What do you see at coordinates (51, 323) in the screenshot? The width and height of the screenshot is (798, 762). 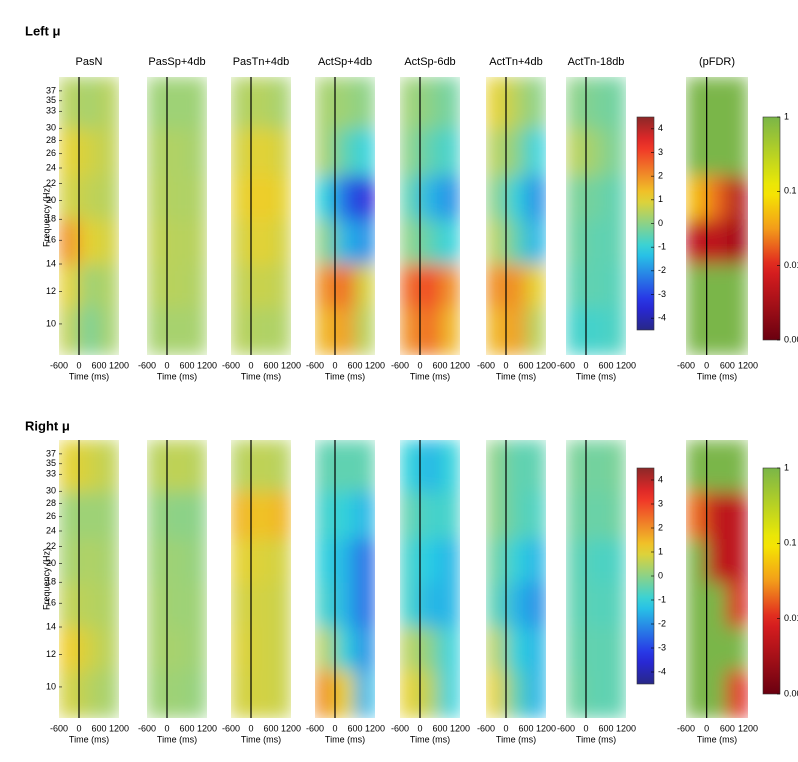 I see `y-tick-label: 10` at bounding box center [51, 323].